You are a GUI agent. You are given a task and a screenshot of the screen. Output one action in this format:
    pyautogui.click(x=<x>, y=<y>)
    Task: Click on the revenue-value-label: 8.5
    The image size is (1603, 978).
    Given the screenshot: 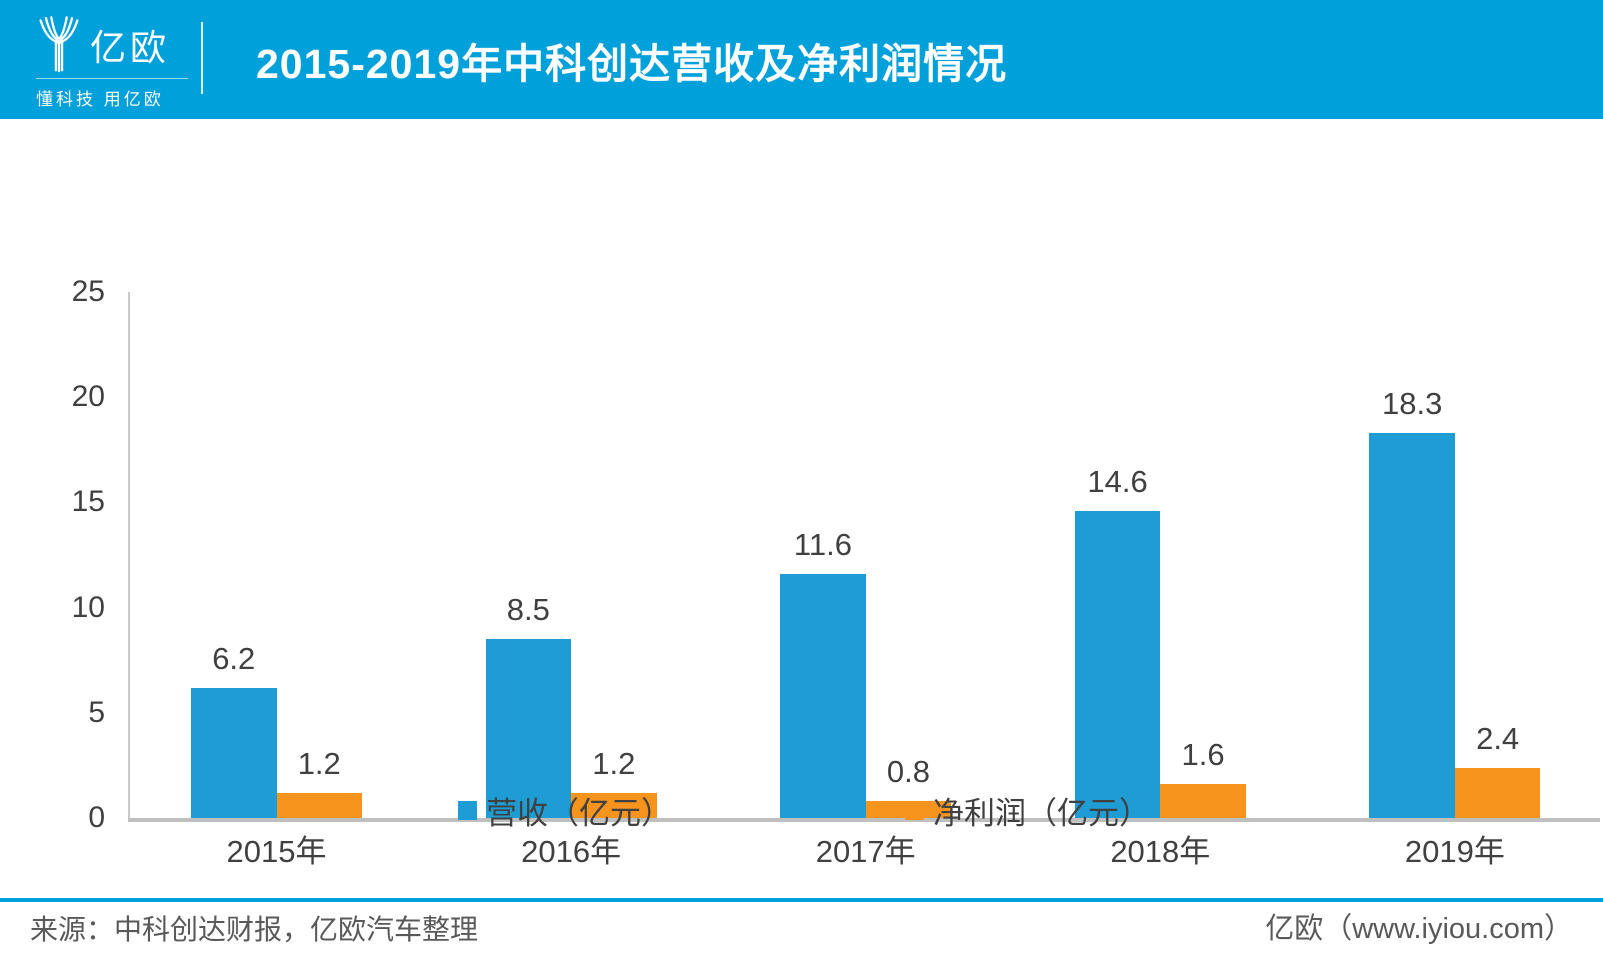 What is the action you would take?
    pyautogui.click(x=528, y=610)
    